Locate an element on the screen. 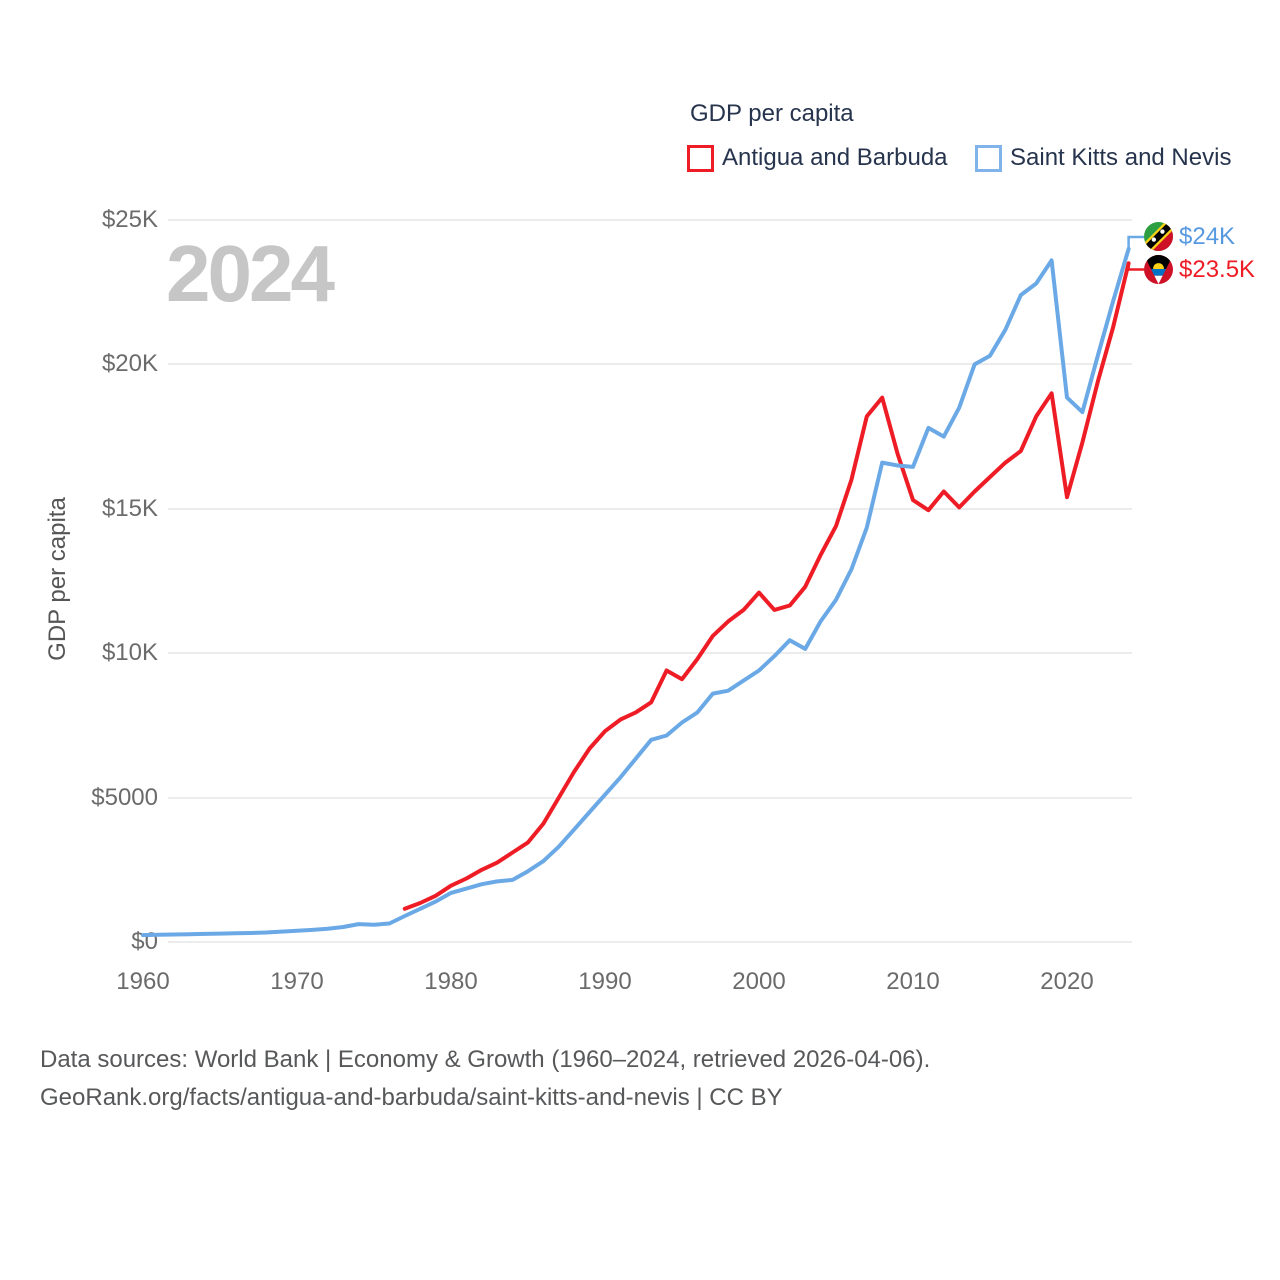 Image resolution: width=1280 pixels, height=1280 pixels. legend-item-saint-kitts-and-nevis: Saint Kitts and Nevis is located at coordinates (1103, 158).